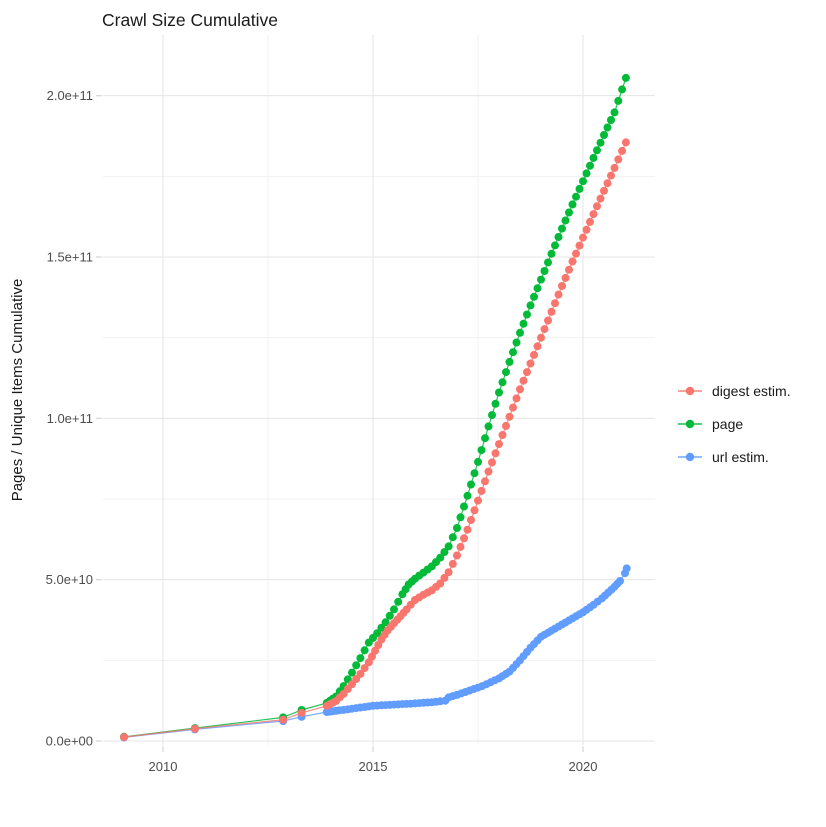 Image resolution: width=826 pixels, height=827 pixels. Describe the element at coordinates (751, 391) in the screenshot. I see `legend-label: digest estim.` at that location.